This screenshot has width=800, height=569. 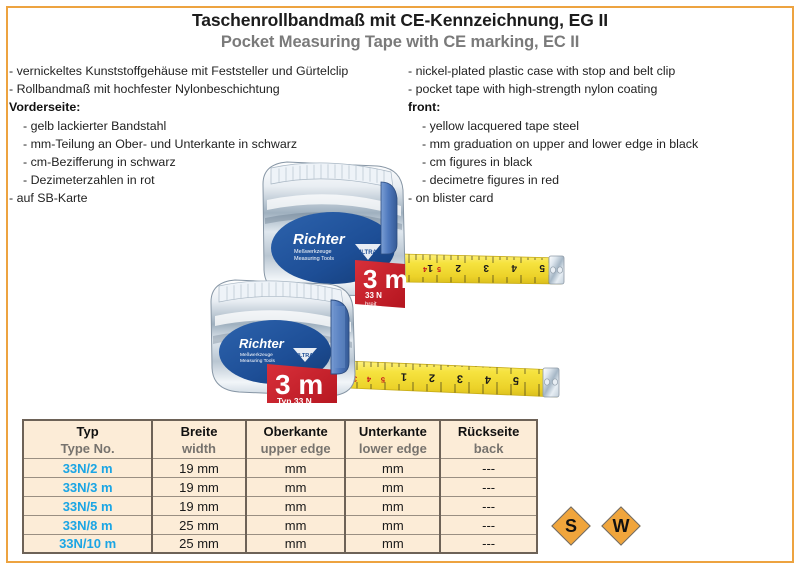 What do you see at coordinates (294, 399) in the screenshot?
I see `svg-text: Typ 33 N` at bounding box center [294, 399].